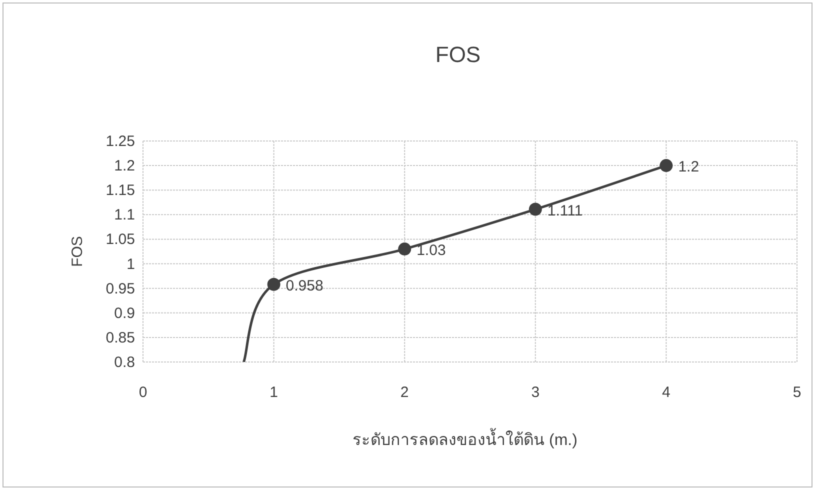  What do you see at coordinates (120, 239) in the screenshot?
I see `y-tick-label: 1.05` at bounding box center [120, 239].